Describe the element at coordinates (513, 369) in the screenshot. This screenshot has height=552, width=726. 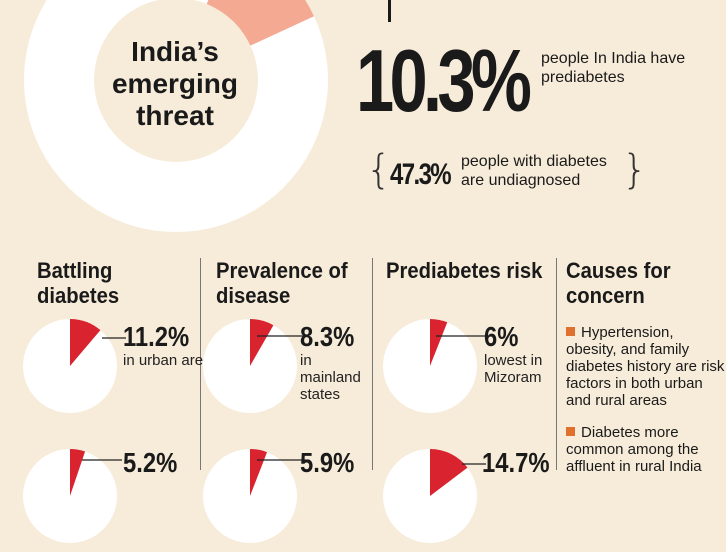
I see `pie-value-caption: lowest in Mizoram` at that location.